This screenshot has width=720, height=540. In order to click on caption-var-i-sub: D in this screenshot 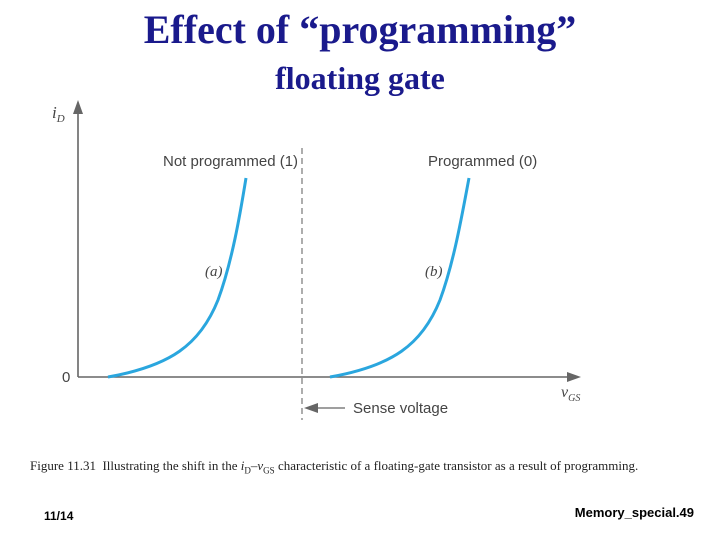, I will do `click(247, 470)`.